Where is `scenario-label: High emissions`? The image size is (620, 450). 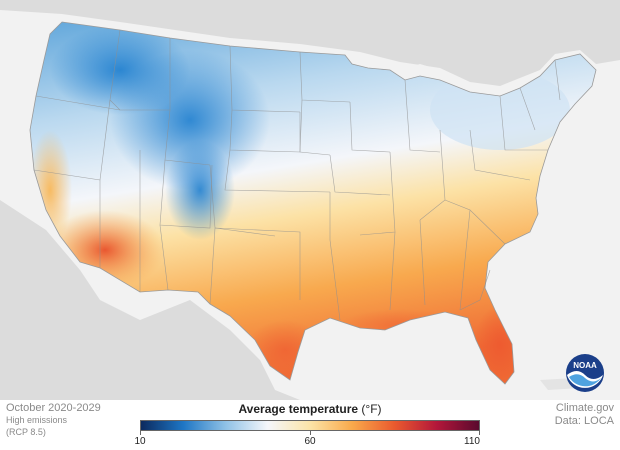
scenario-label: High emissions is located at coordinates (37, 420).